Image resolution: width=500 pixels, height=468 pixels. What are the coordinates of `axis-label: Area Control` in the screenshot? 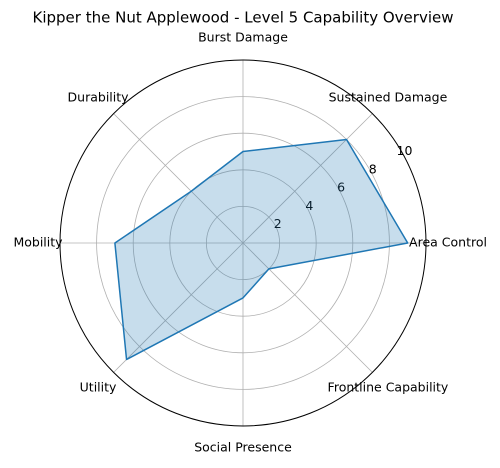 It's located at (448, 242).